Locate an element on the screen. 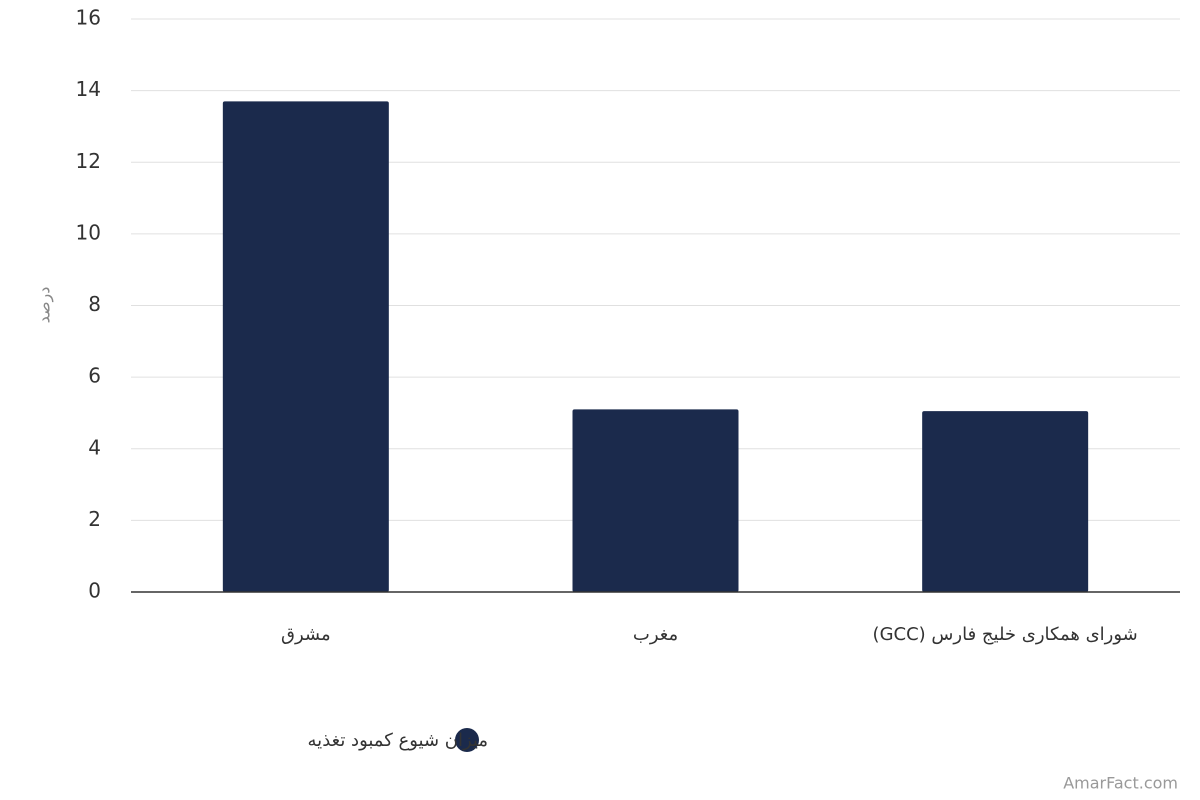 The image size is (1200, 800). y-tick-label: 0 is located at coordinates (94, 591).